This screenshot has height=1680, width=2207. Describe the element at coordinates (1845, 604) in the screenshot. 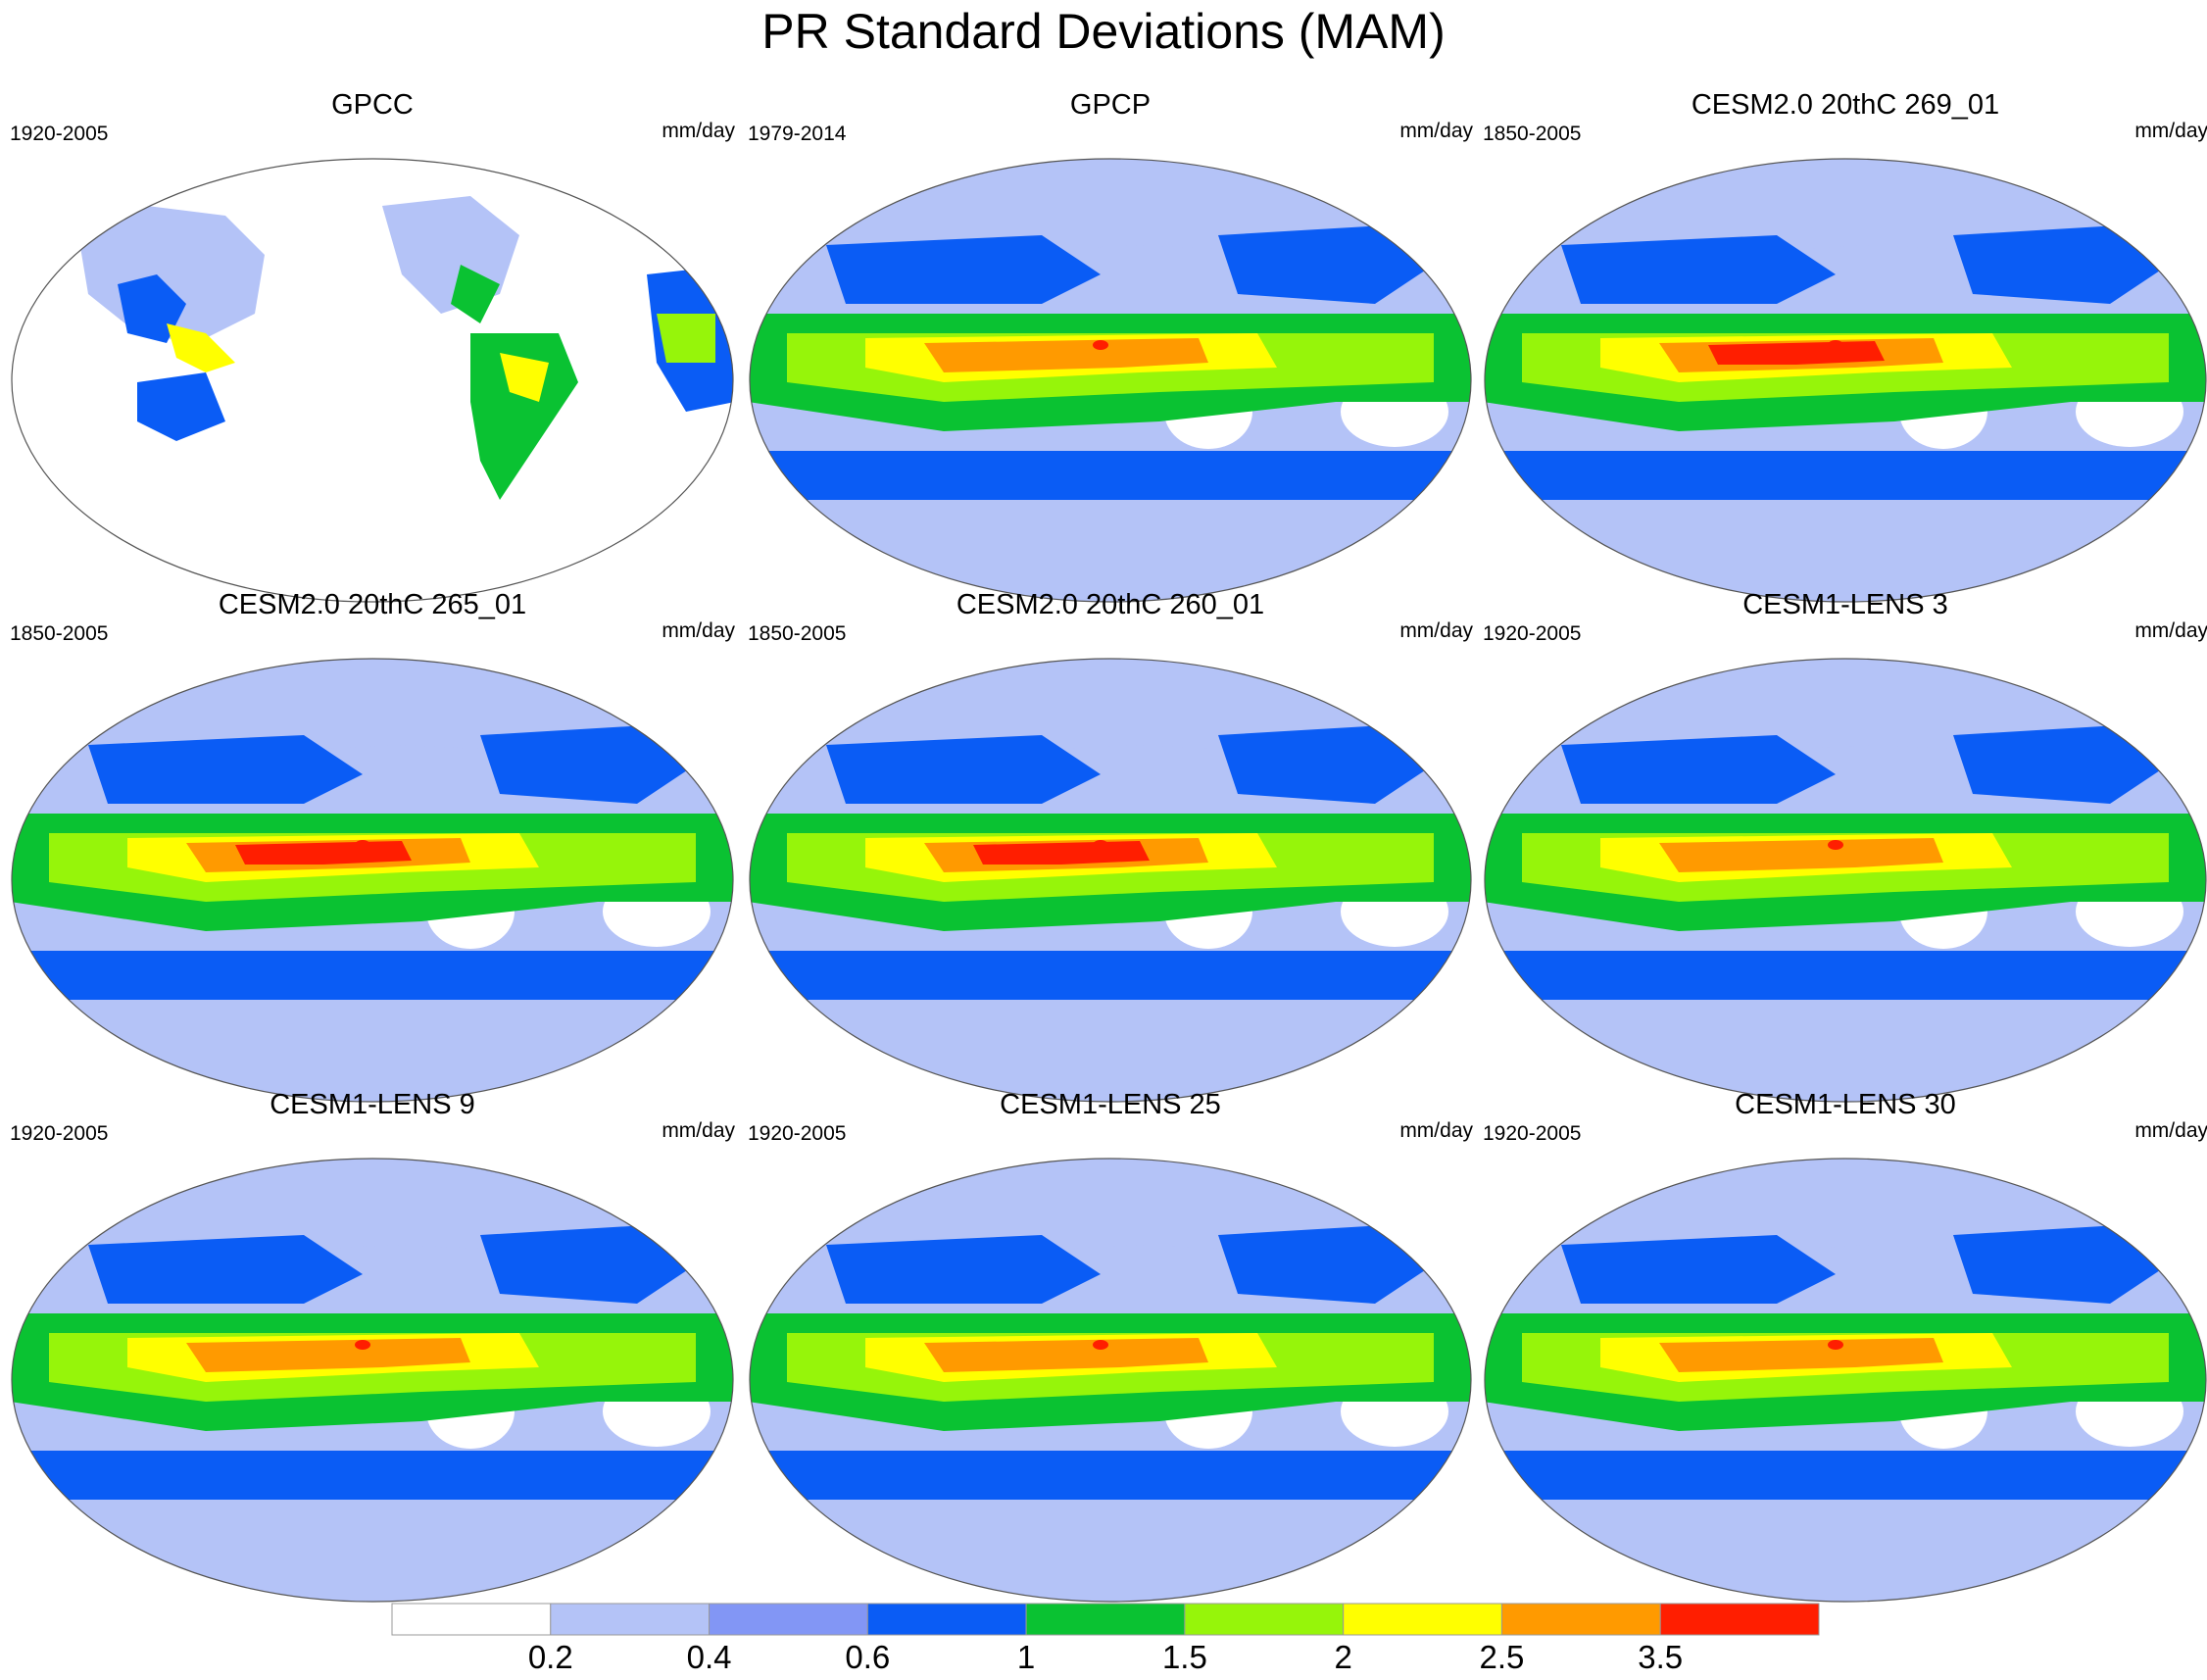

I see `panel-title: CESM1-LENS 3` at that location.